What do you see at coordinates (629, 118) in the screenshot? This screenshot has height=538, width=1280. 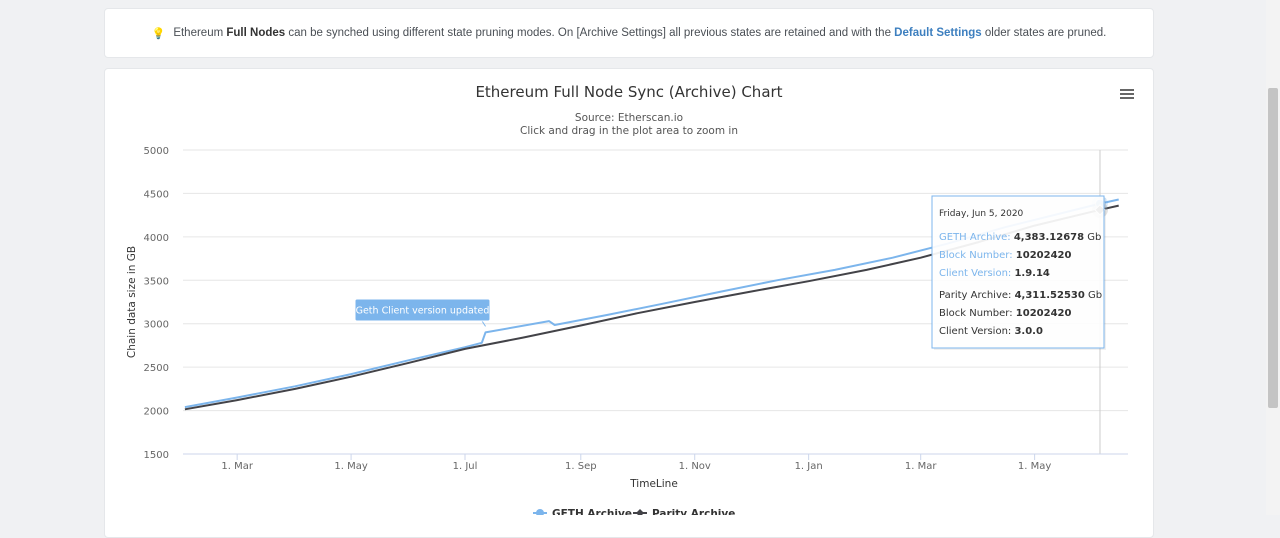 I see `chart-subtitle: Source: Etherscan.io` at bounding box center [629, 118].